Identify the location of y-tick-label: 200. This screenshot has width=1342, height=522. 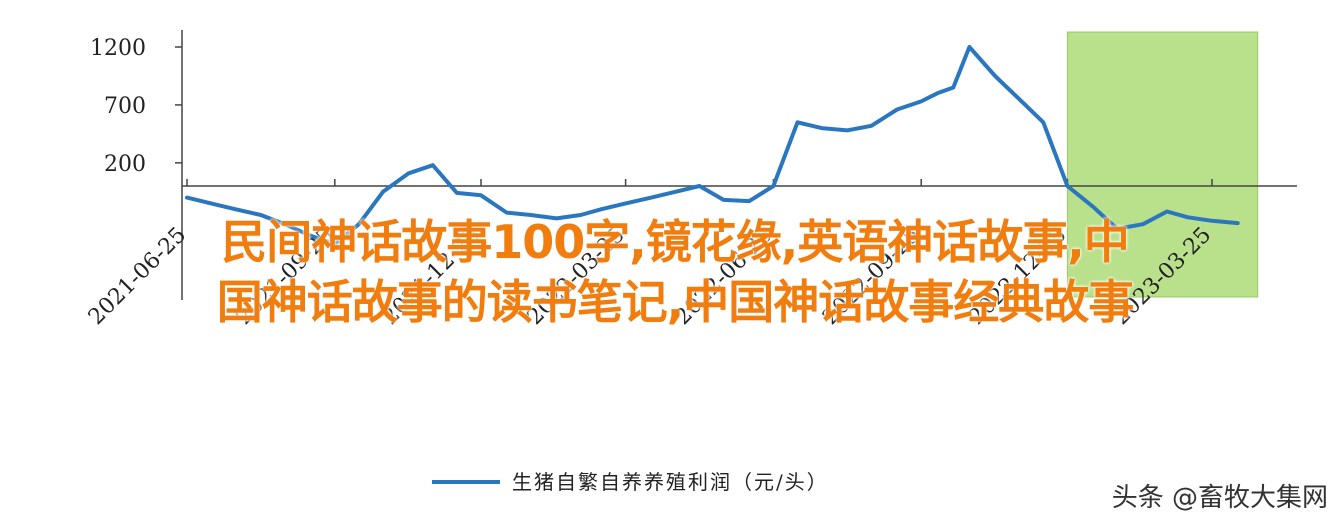
(125, 164).